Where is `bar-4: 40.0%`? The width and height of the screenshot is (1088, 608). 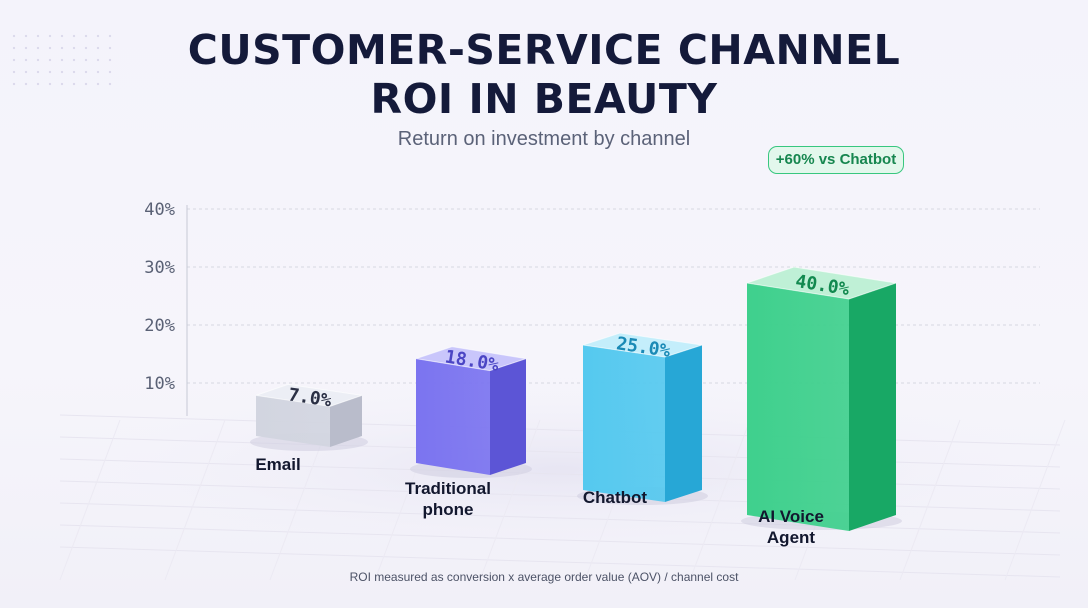
bar-4: 40.0% is located at coordinates (821, 398).